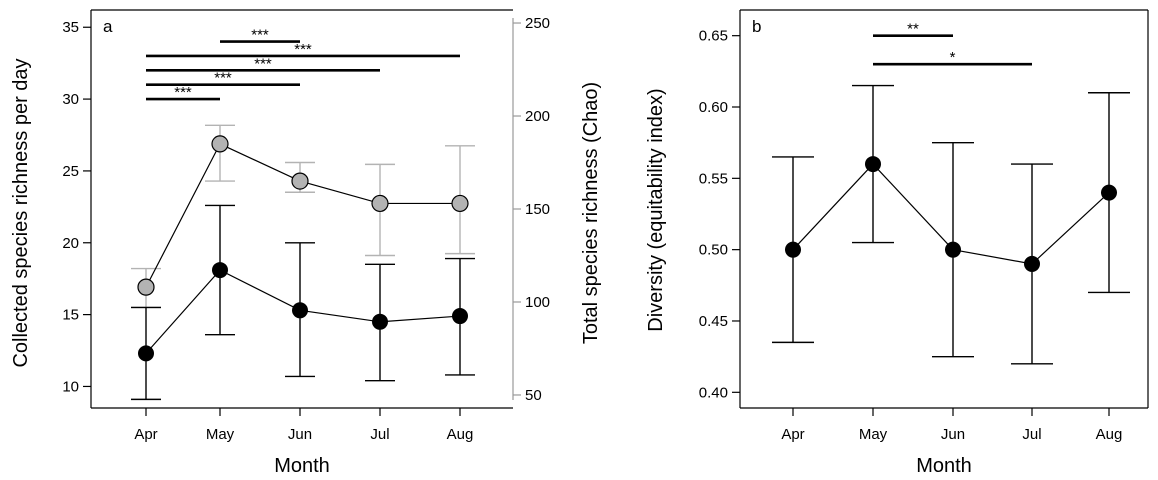 Image resolution: width=1158 pixels, height=480 pixels. I want to click on y-axis-title-a: Collected species richness per day, so click(21, 212).